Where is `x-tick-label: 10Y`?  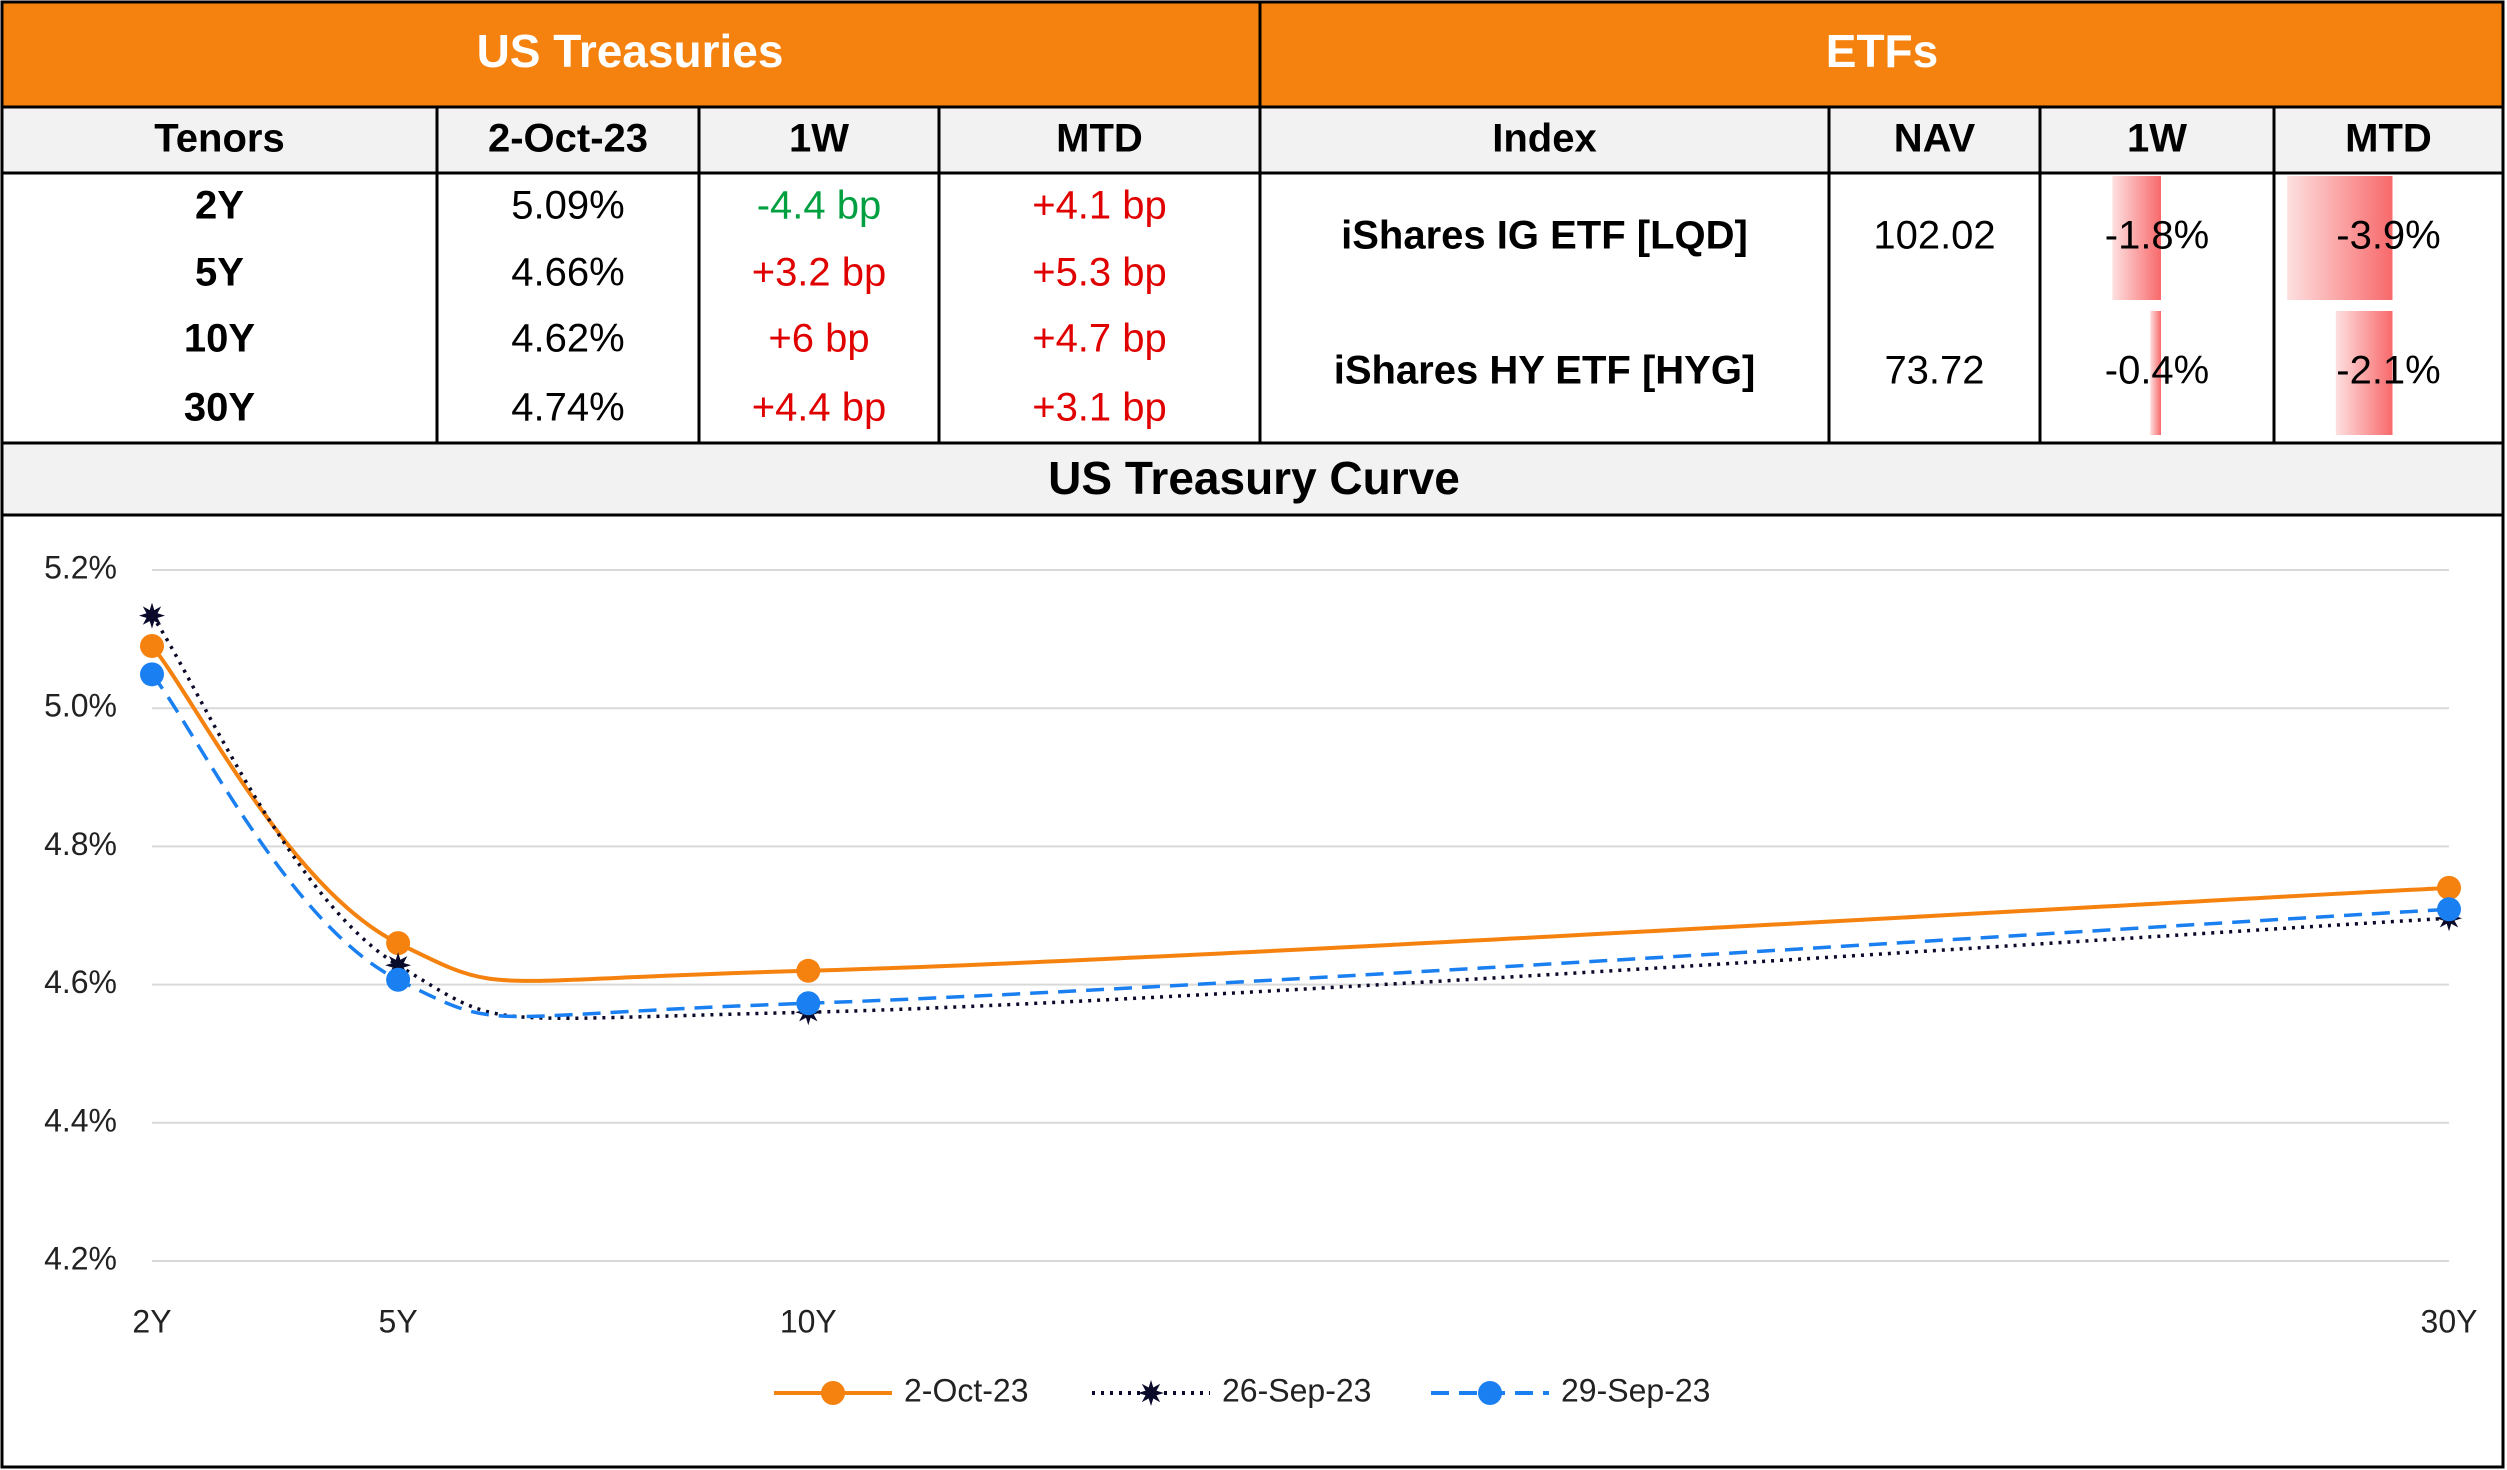
x-tick-label: 10Y is located at coordinates (808, 1321).